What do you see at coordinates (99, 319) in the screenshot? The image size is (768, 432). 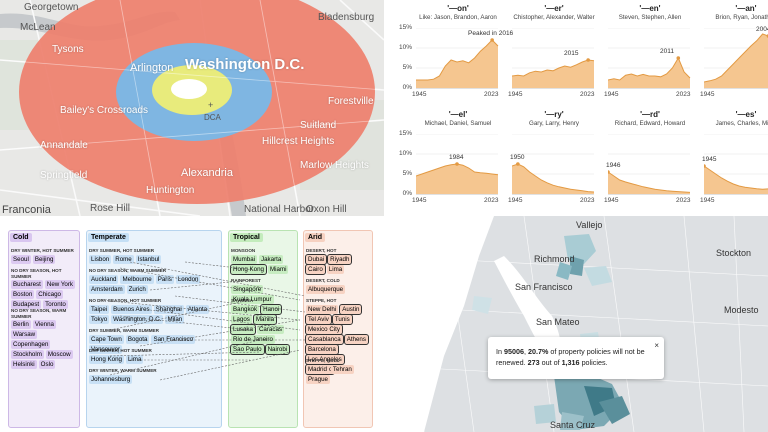 I see `city-chip: Tokyo` at bounding box center [99, 319].